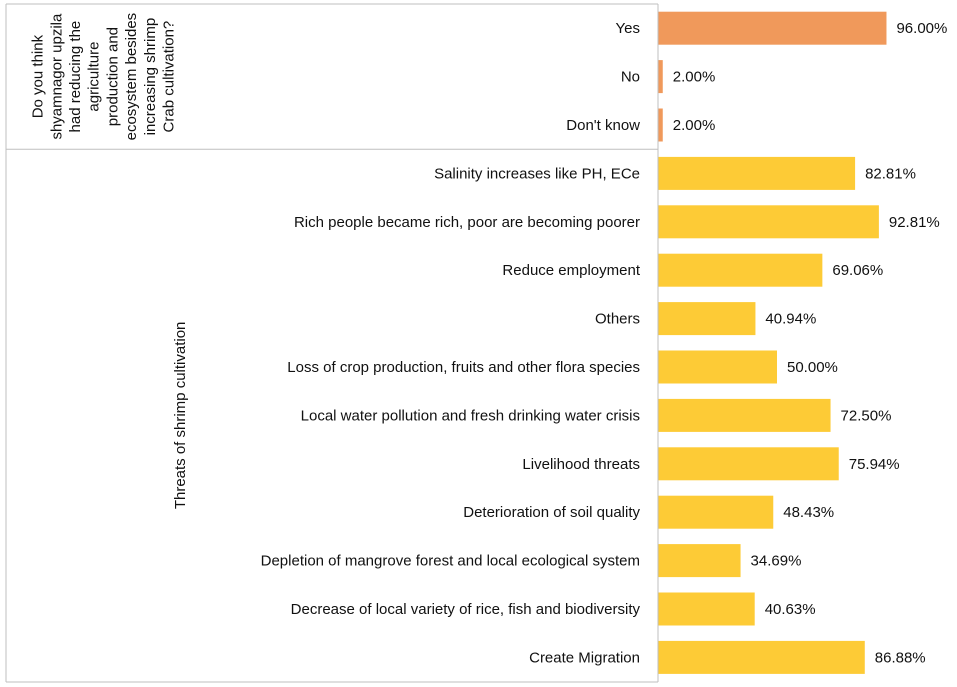  I want to click on value-label: 40.94%, so click(790, 319).